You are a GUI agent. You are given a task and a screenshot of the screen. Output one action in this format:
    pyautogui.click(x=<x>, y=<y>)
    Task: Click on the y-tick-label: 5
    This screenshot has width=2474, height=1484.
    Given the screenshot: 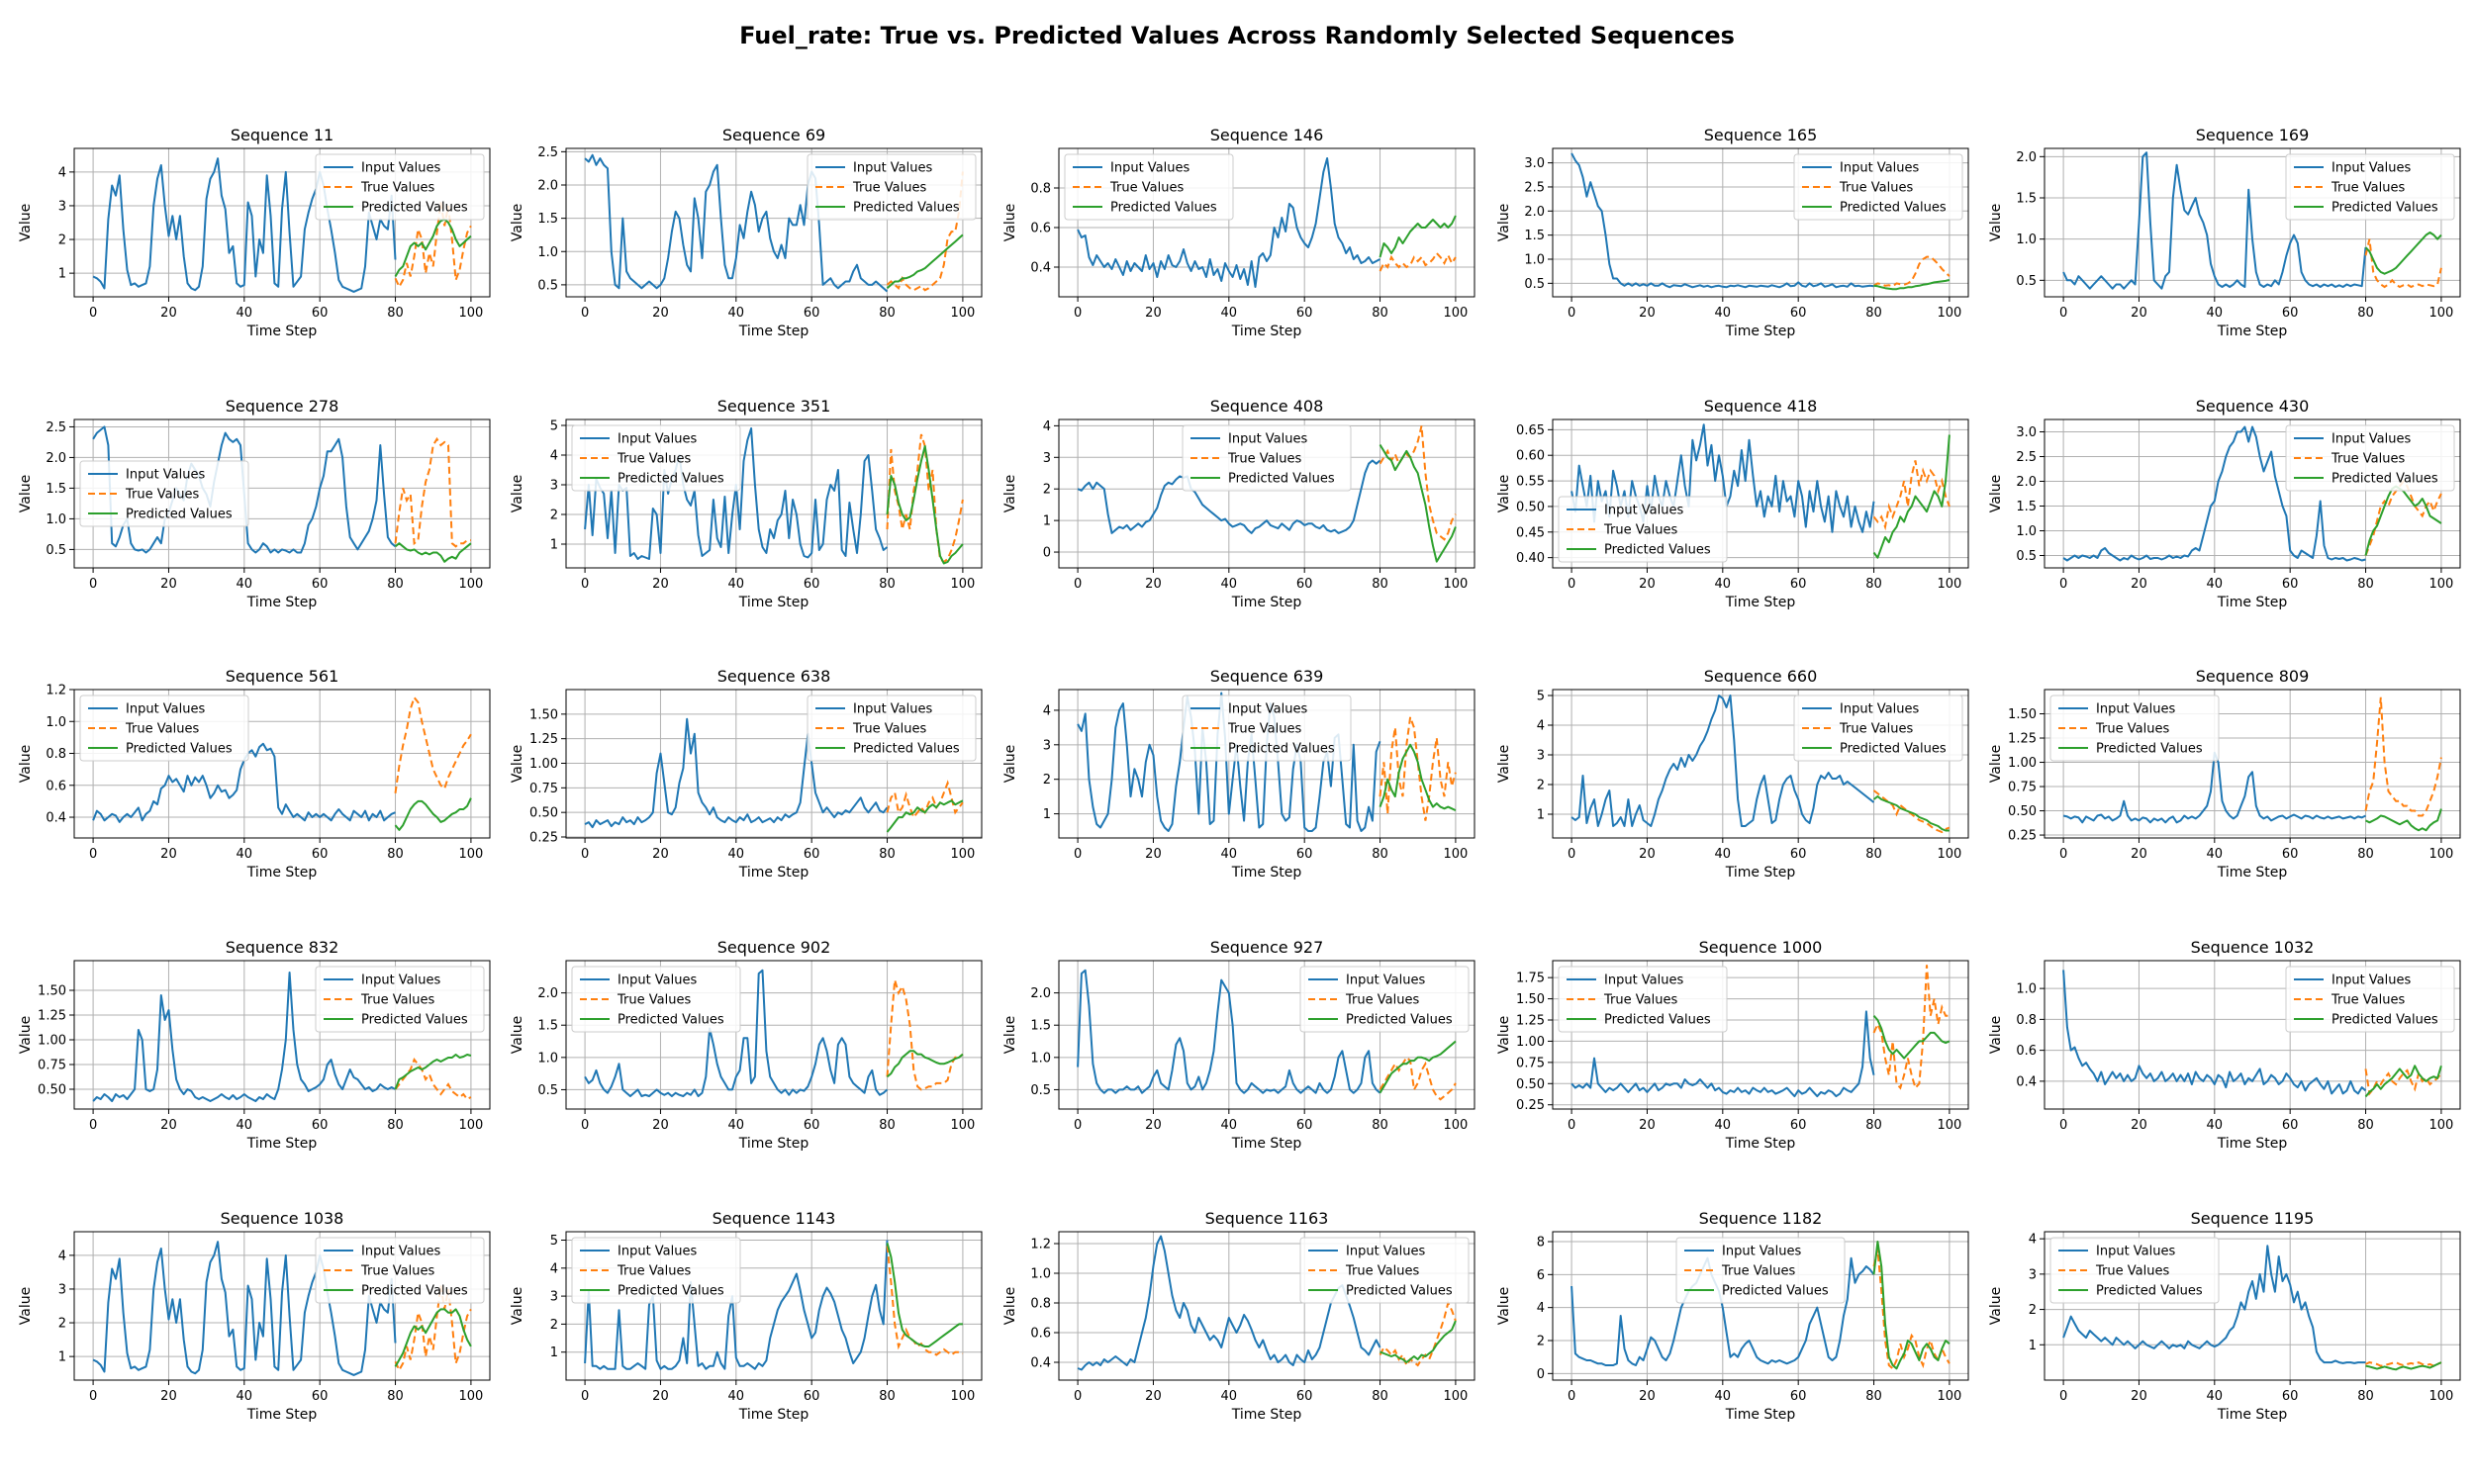 What is the action you would take?
    pyautogui.click(x=1541, y=697)
    